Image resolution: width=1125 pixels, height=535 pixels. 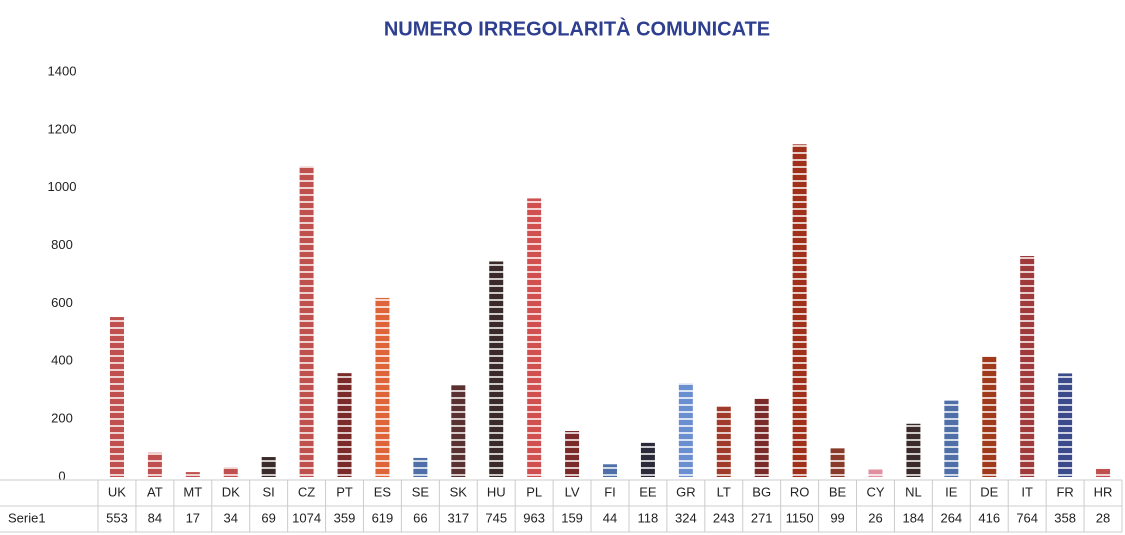 I want to click on table-value: 358, so click(x=1065, y=517).